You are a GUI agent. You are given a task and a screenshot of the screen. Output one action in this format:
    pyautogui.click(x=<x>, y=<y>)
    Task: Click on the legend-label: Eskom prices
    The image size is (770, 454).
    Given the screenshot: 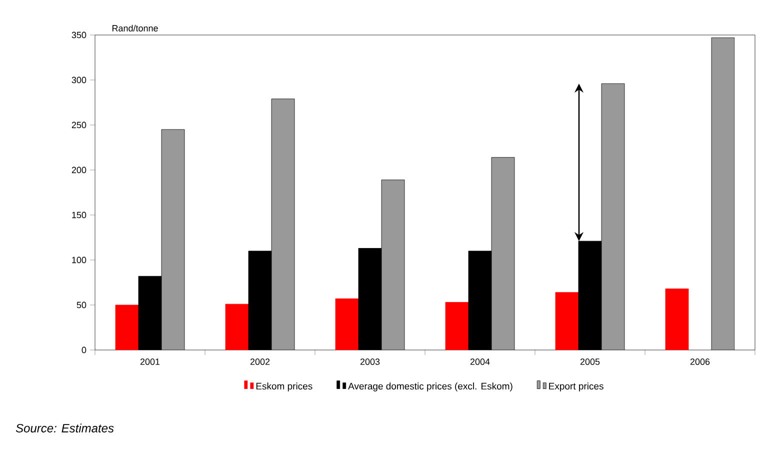 What is the action you would take?
    pyautogui.click(x=284, y=387)
    